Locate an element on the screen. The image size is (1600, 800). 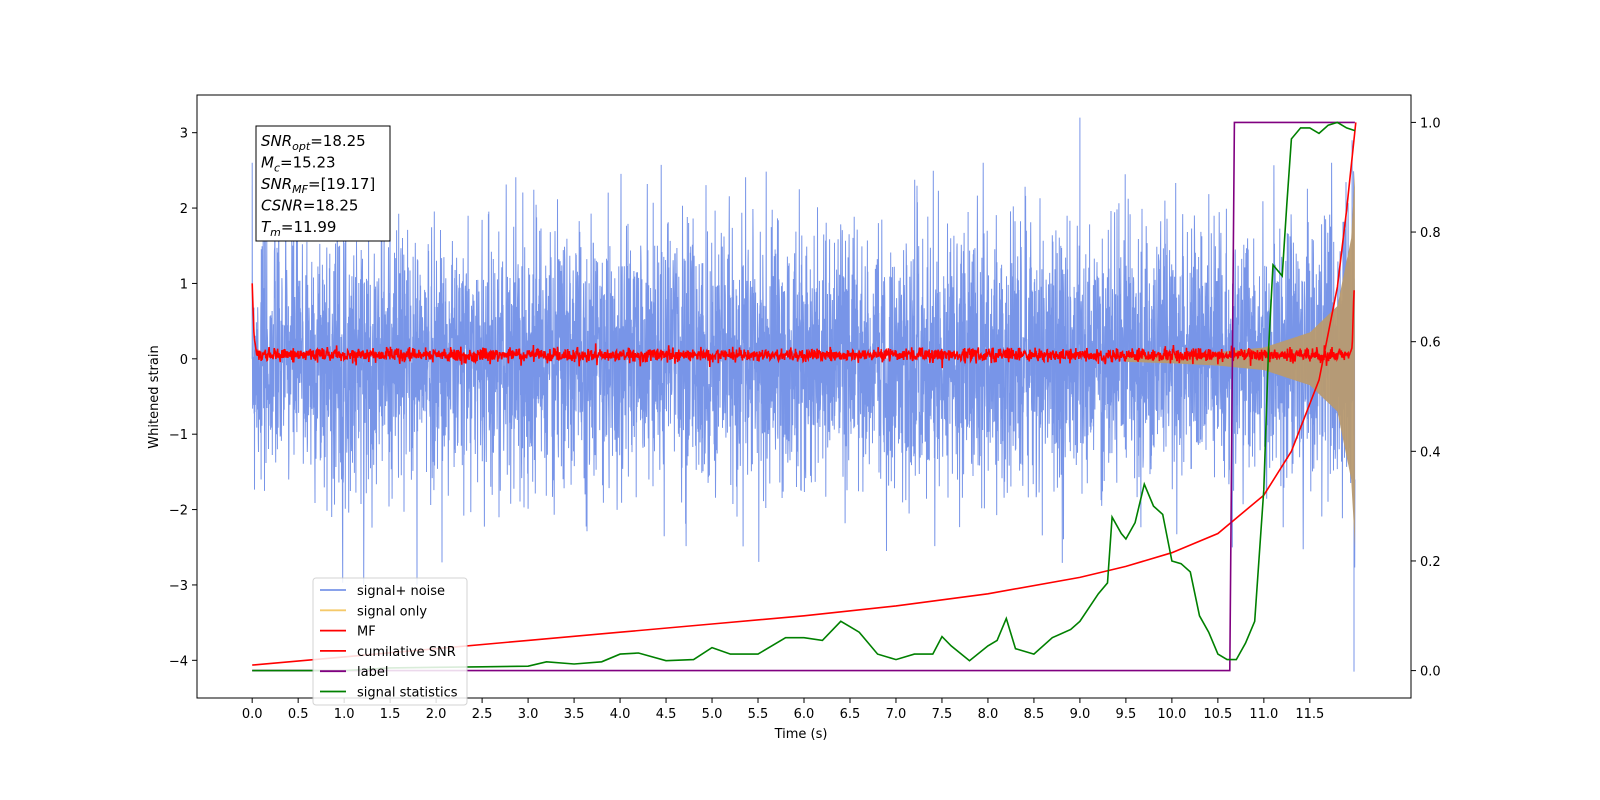
y-tick-label: 0 is located at coordinates (184, 360).